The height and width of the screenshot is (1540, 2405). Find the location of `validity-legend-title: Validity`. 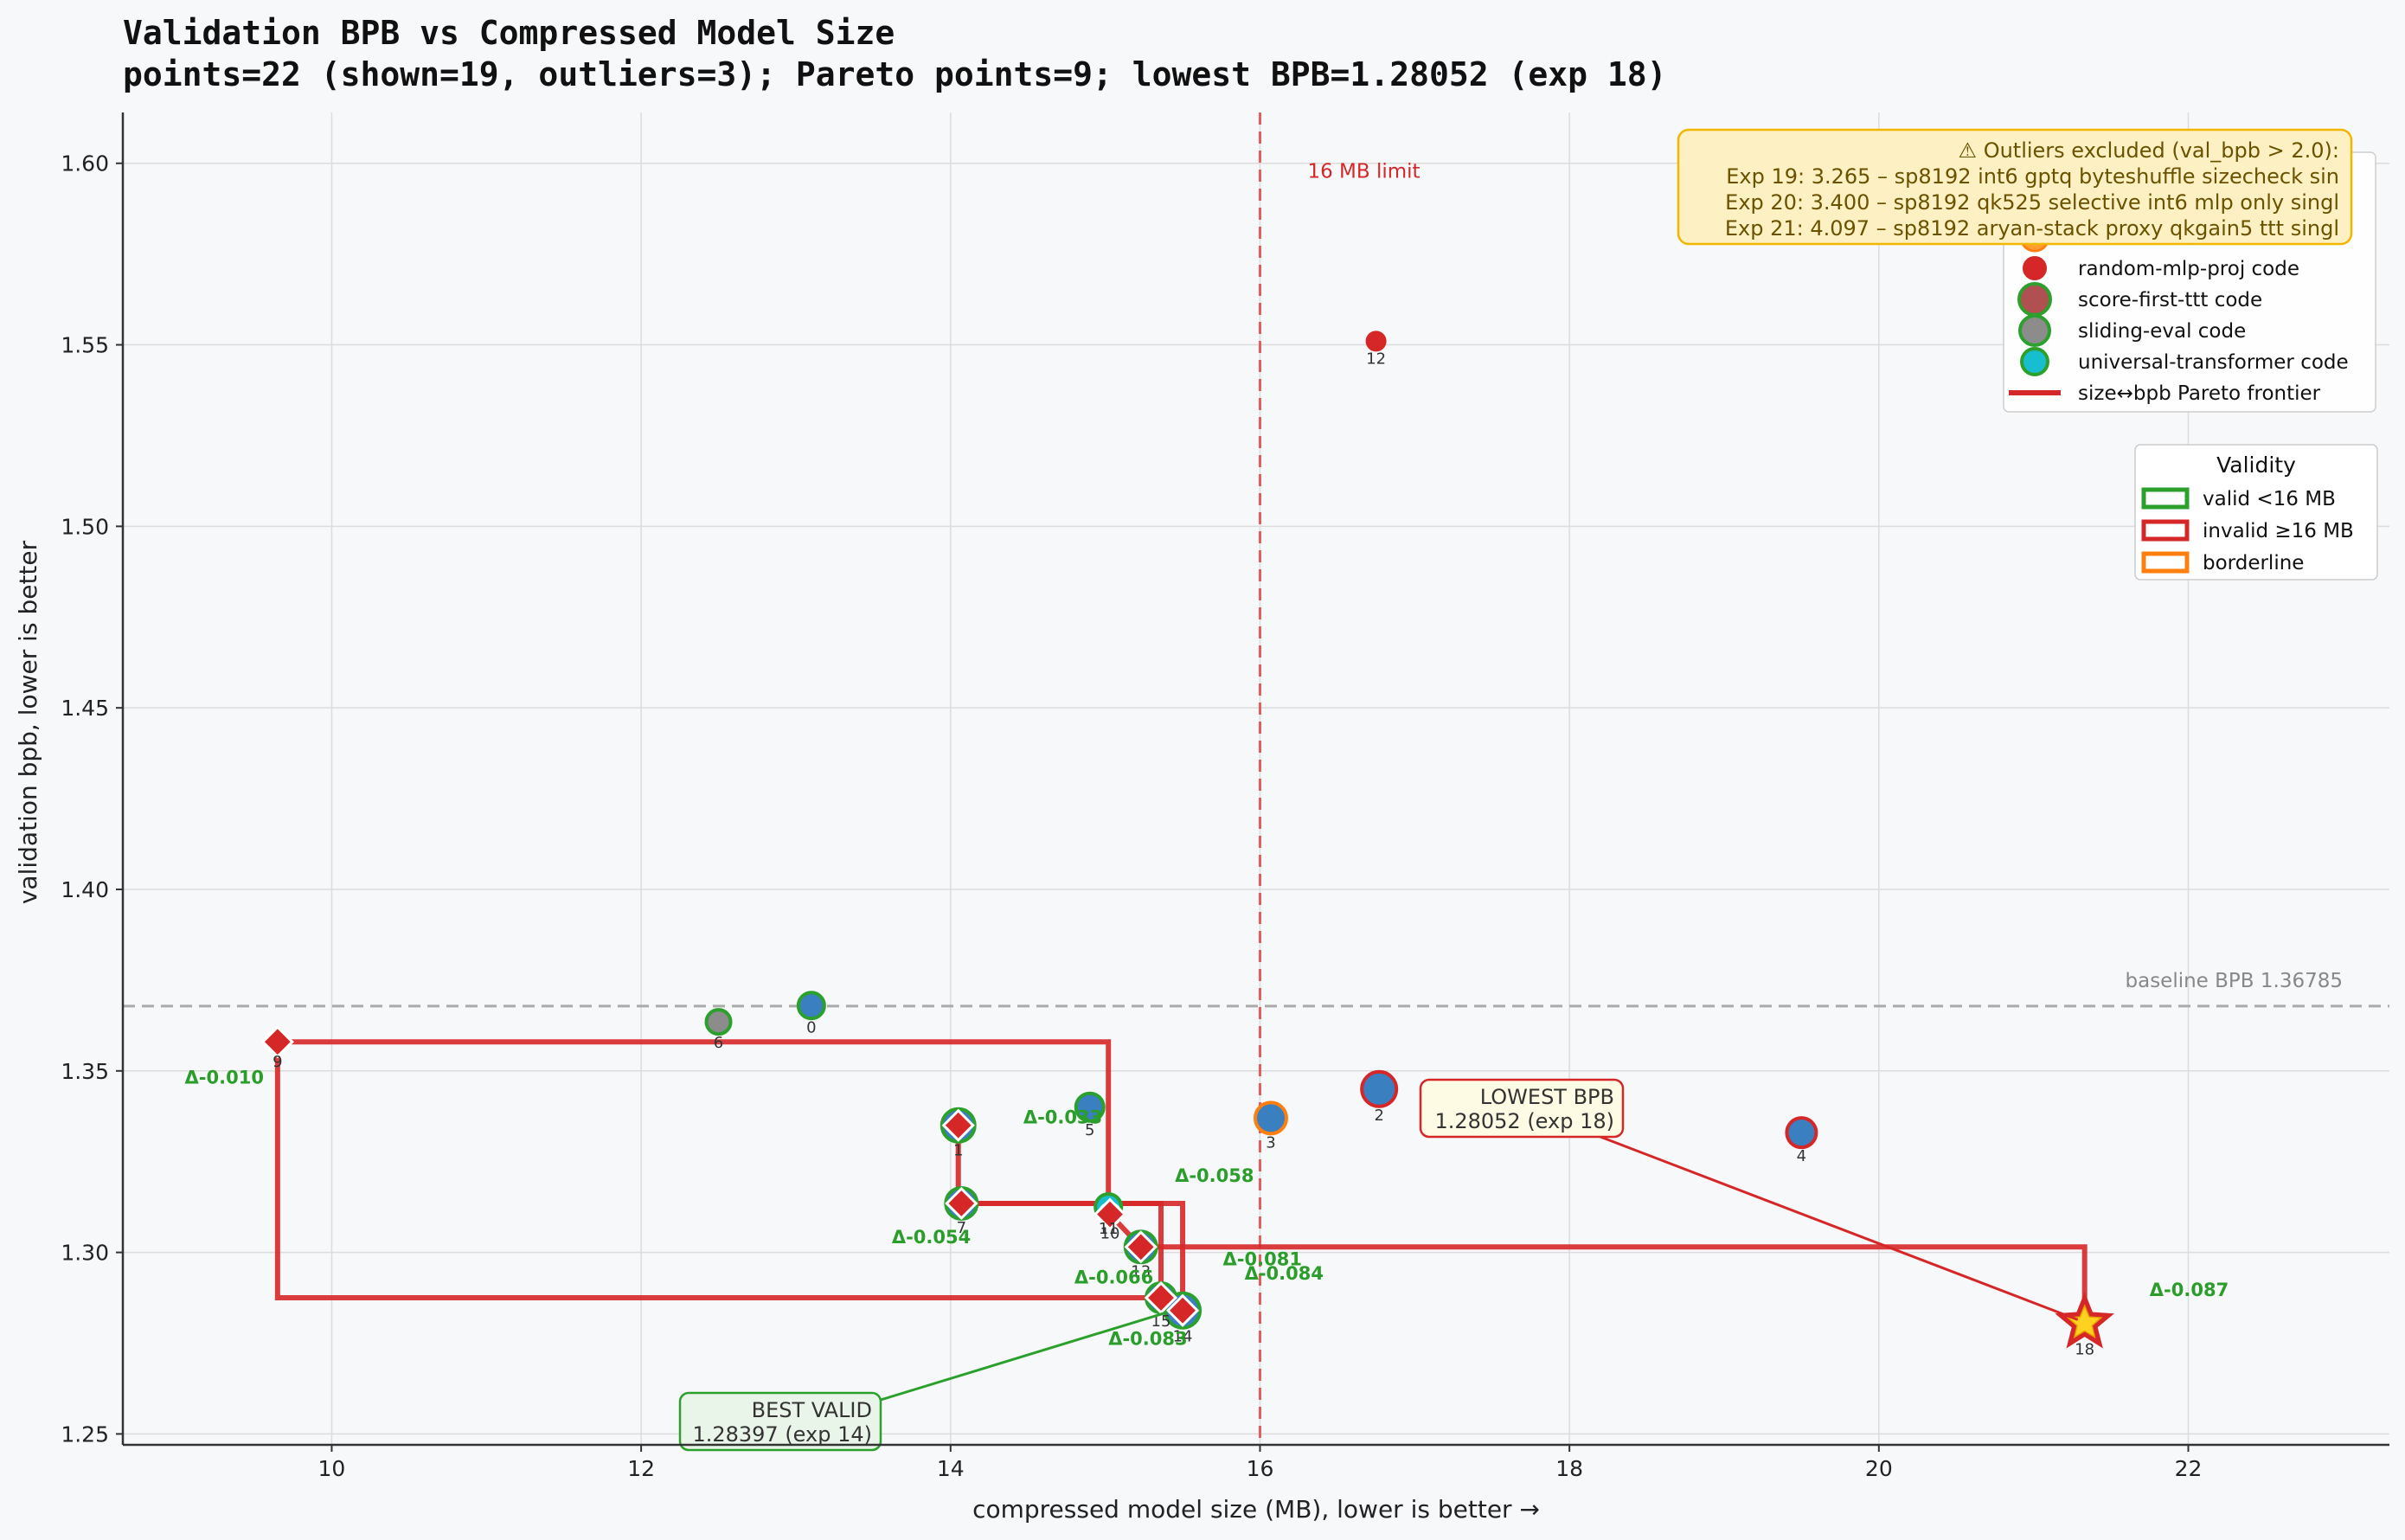

validity-legend-title: Validity is located at coordinates (2256, 465).